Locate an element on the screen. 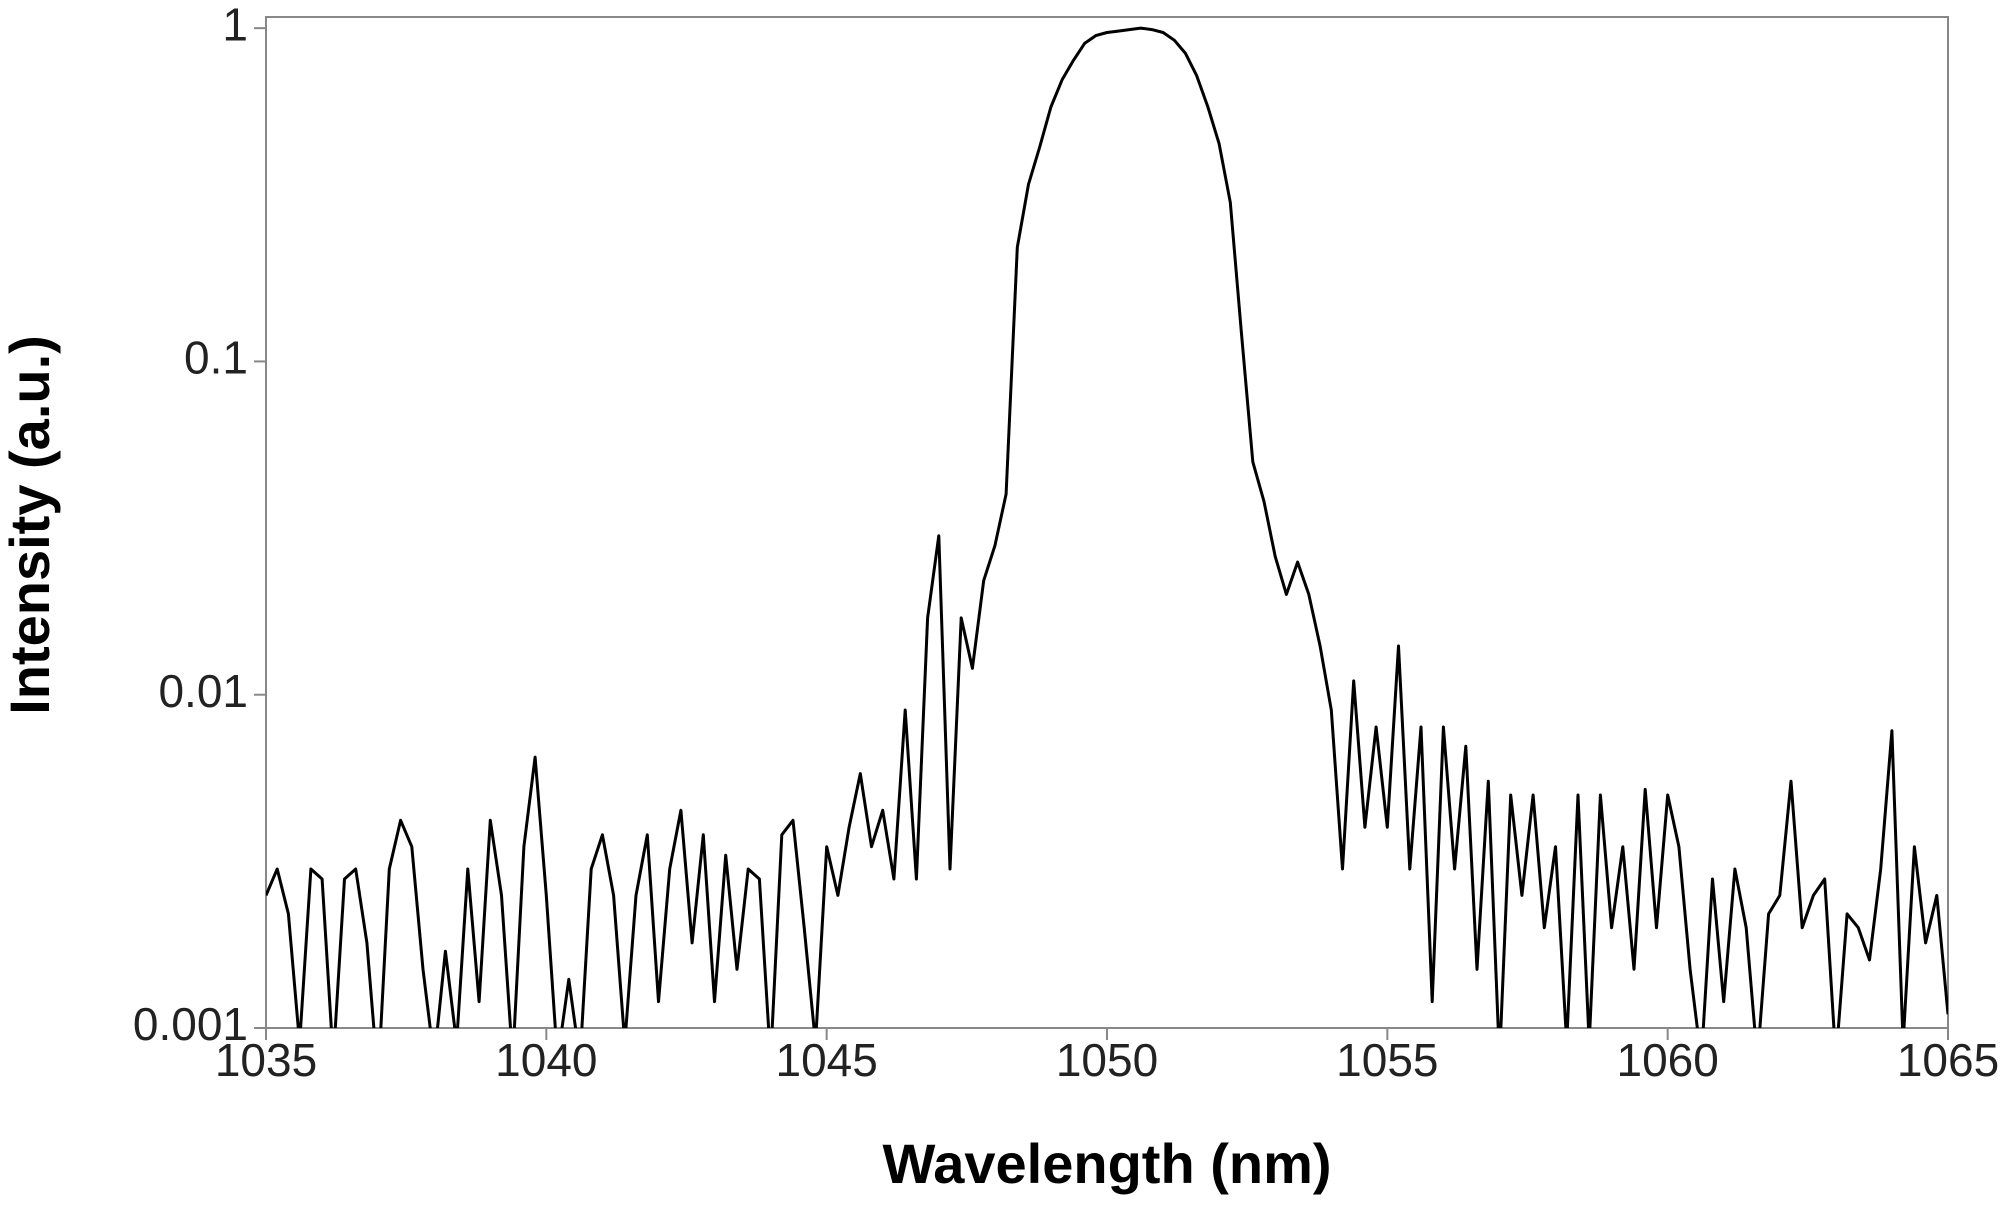  y-tick-label: 0.1 is located at coordinates (216, 358).